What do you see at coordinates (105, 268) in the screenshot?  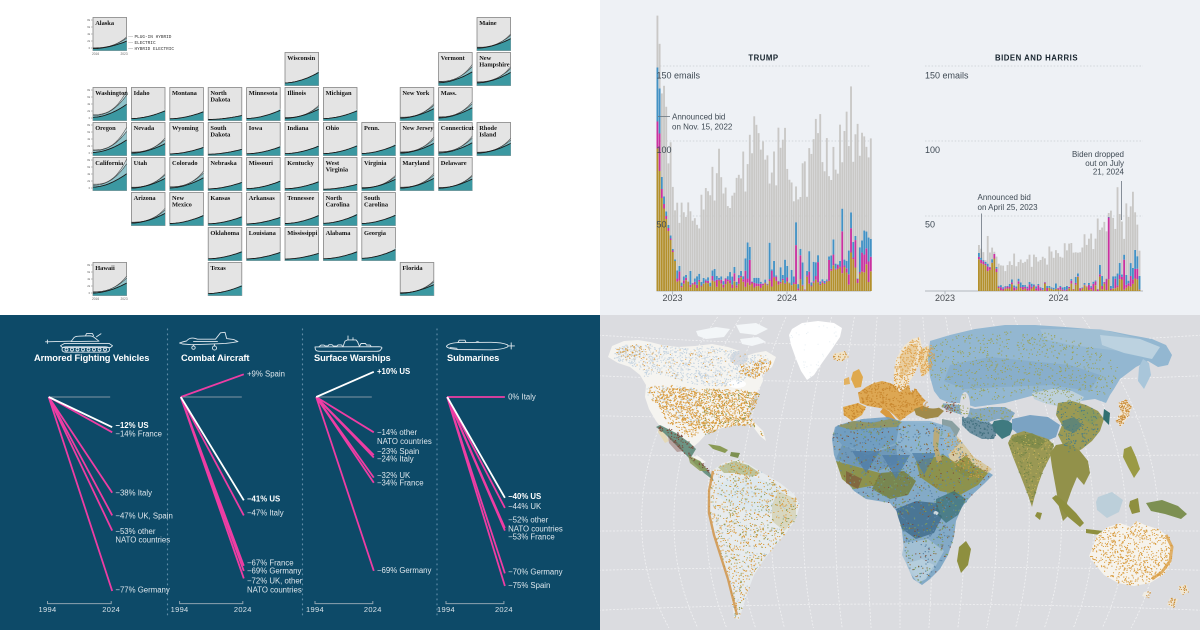 I see `svg-text: Hawaii` at bounding box center [105, 268].